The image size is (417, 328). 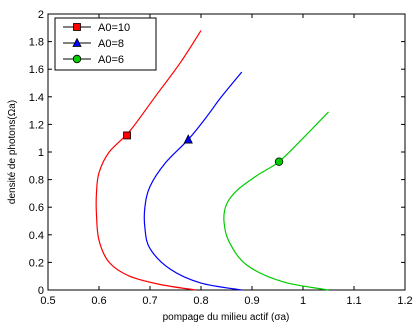 I want to click on x-tick-label: 0.8, so click(x=200, y=301).